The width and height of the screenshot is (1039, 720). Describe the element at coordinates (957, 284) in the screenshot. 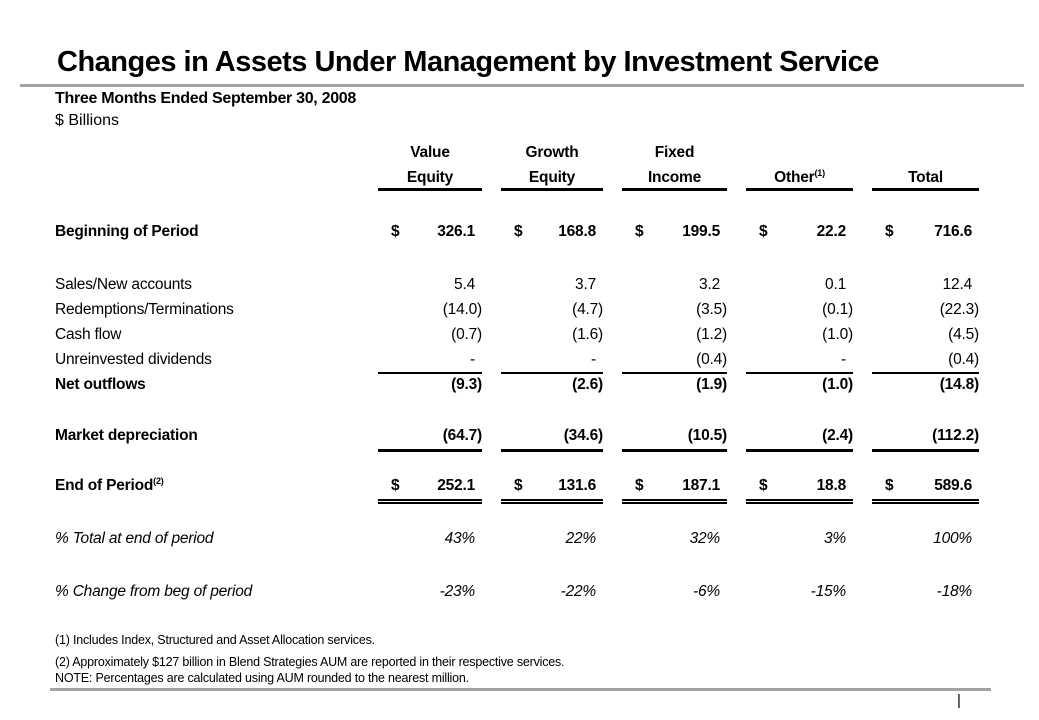

I see `cell-total: 12.4` at that location.